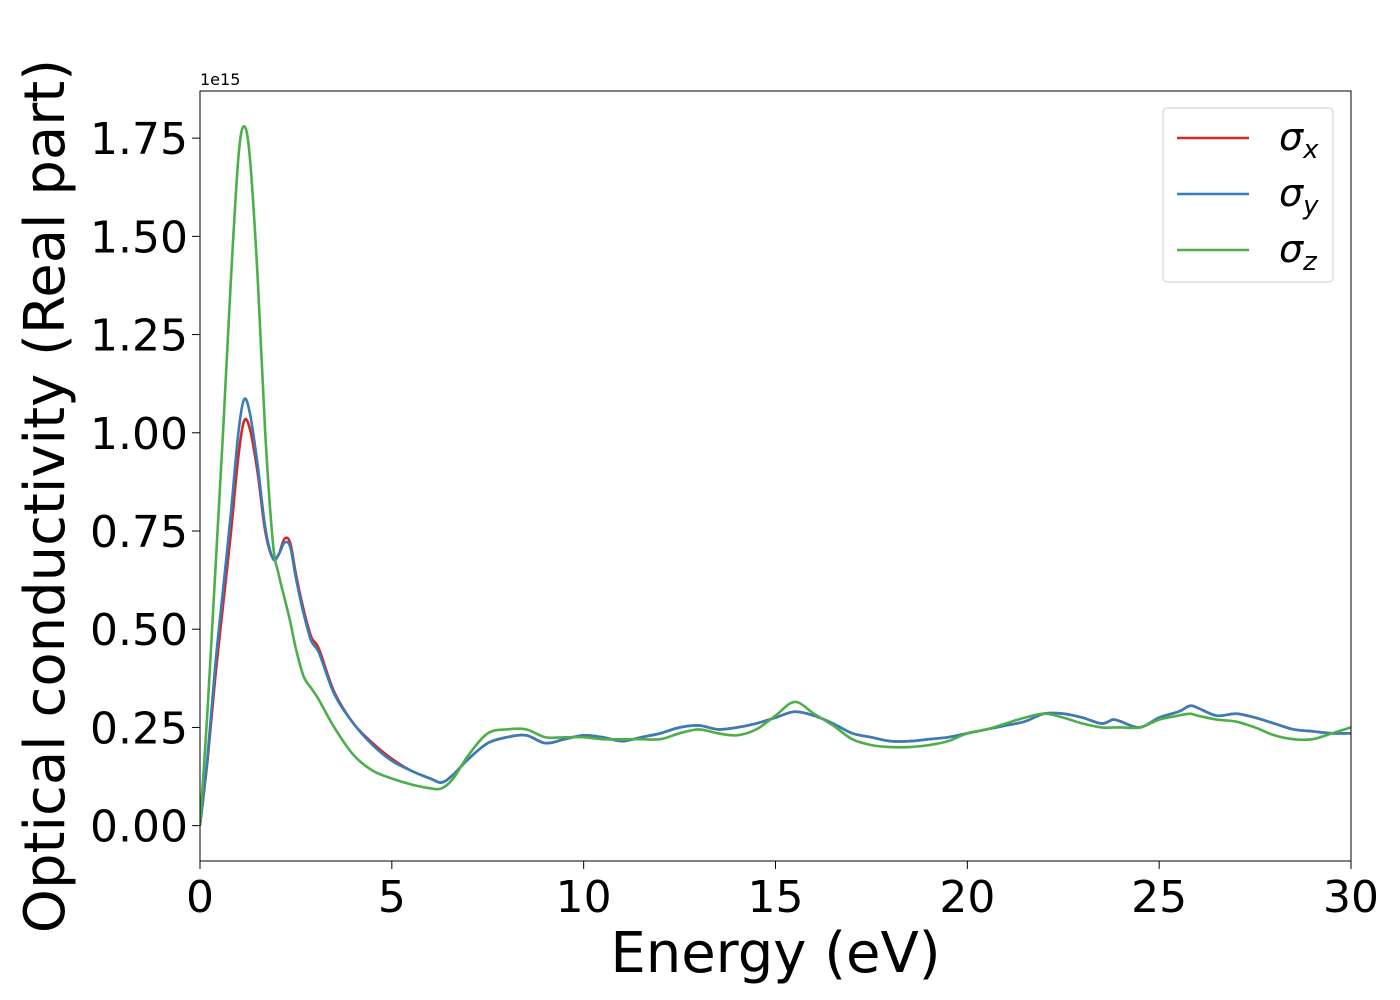  I want to click on y-tick-label: 0.75, so click(139, 532).